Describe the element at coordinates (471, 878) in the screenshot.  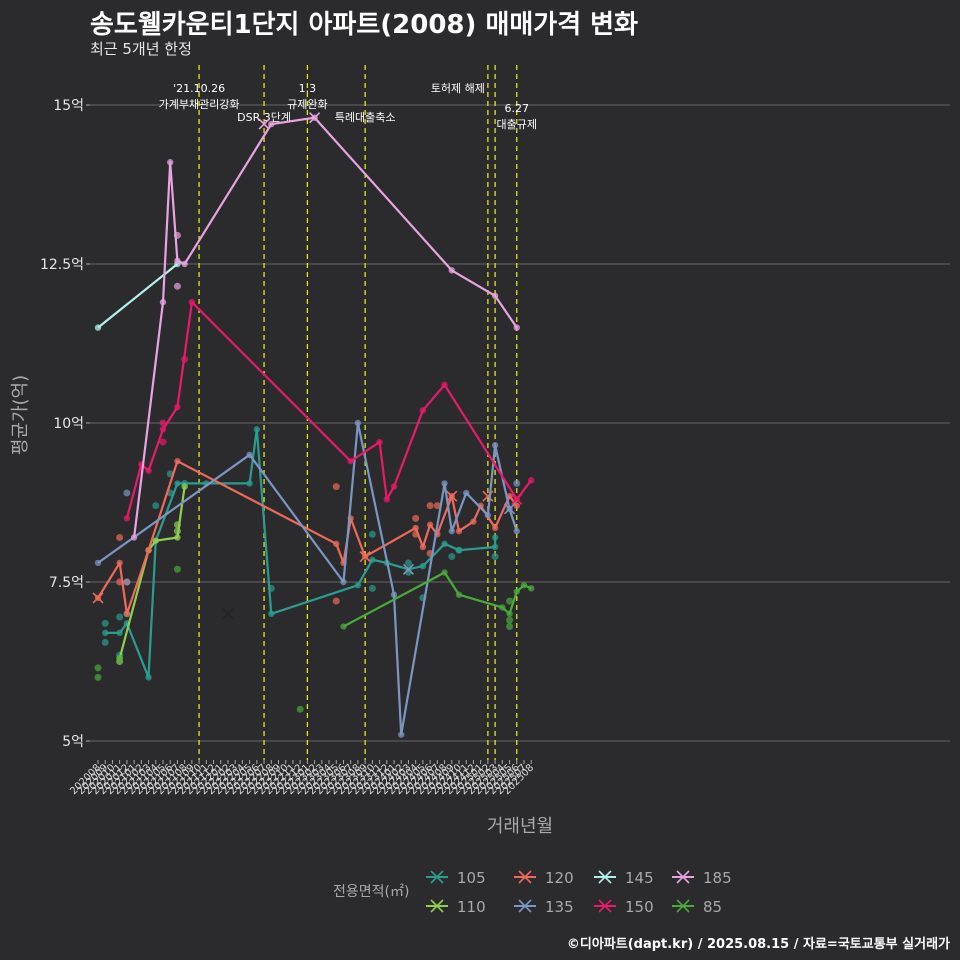
I see `legend-label: 105` at that location.